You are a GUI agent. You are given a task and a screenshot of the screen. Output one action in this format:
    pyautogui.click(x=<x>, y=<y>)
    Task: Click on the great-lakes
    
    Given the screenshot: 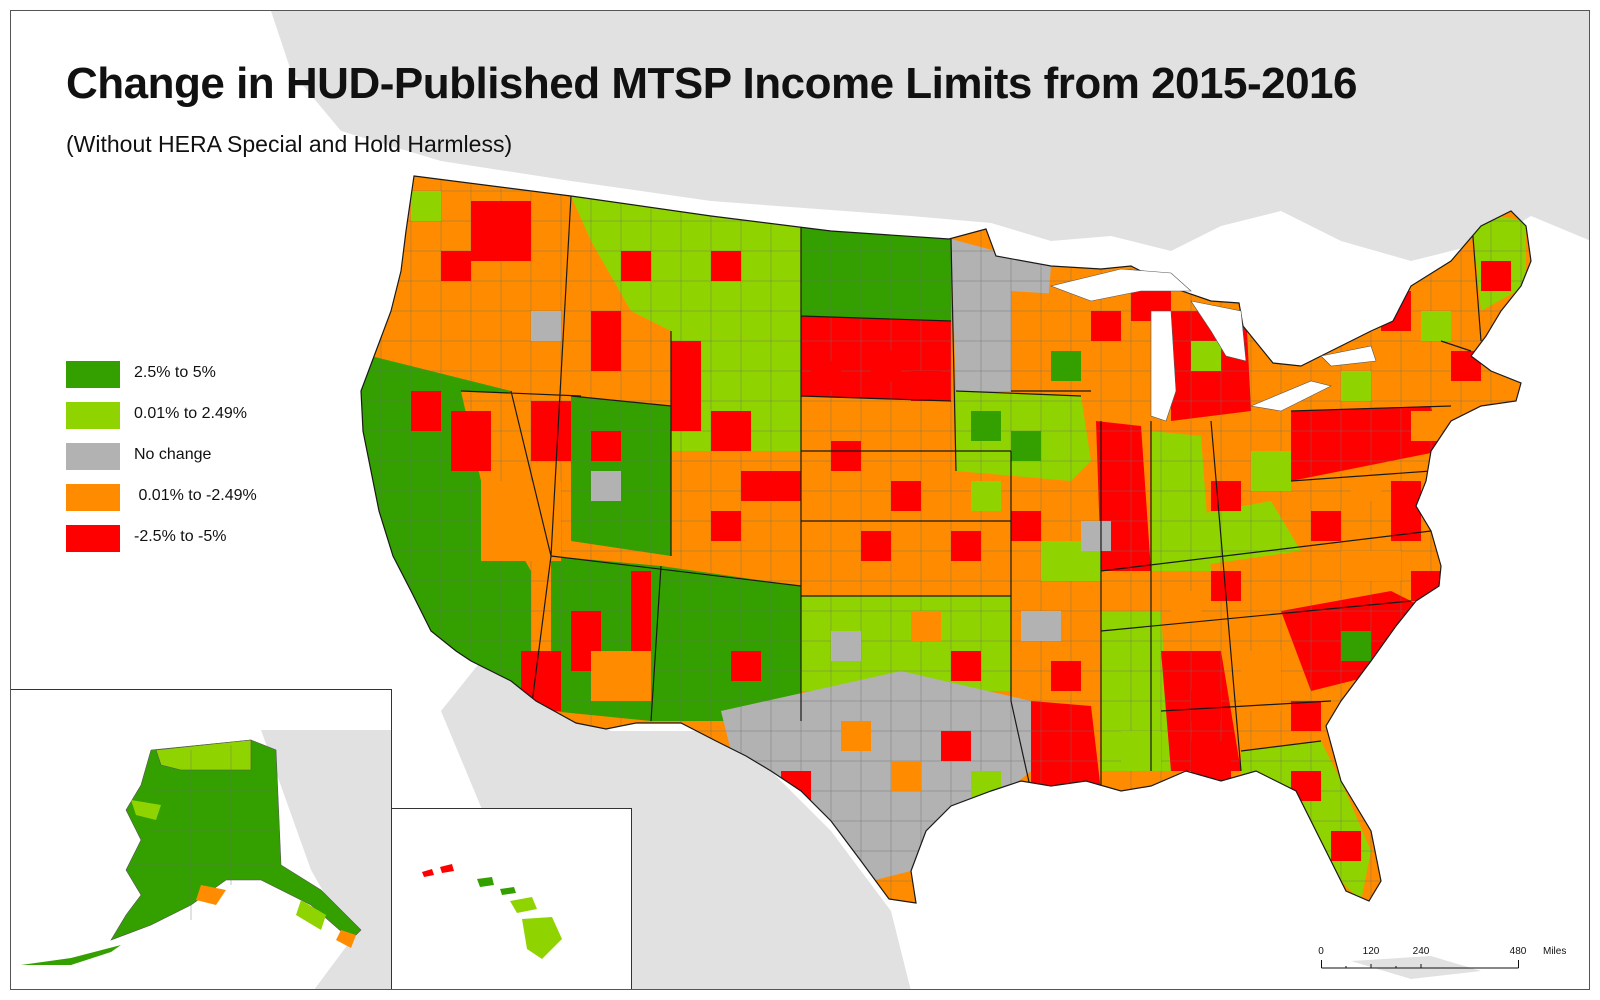 What is the action you would take?
    pyautogui.click(x=1213, y=345)
    